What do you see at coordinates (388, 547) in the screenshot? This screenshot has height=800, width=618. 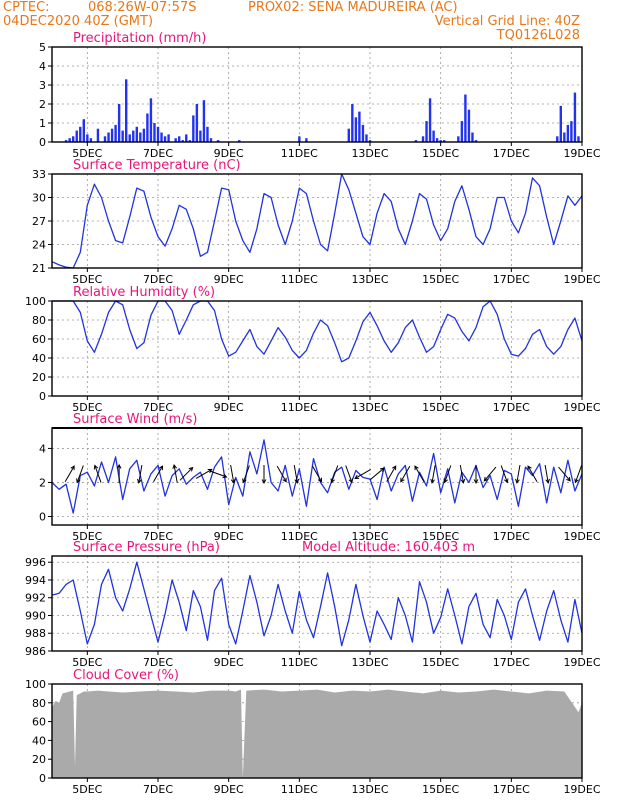 I see `panel-extra-press: Model Altitude: 160.403 m` at bounding box center [388, 547].